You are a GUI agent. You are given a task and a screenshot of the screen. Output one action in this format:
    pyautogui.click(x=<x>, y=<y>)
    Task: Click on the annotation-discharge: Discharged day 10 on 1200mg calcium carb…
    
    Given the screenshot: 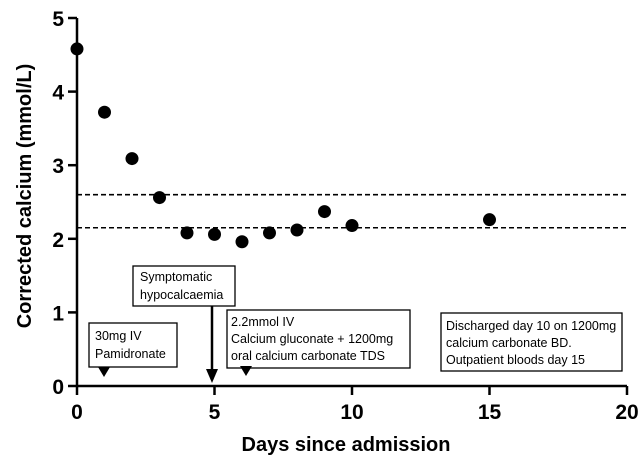 What is the action you would take?
    pyautogui.click(x=531, y=342)
    